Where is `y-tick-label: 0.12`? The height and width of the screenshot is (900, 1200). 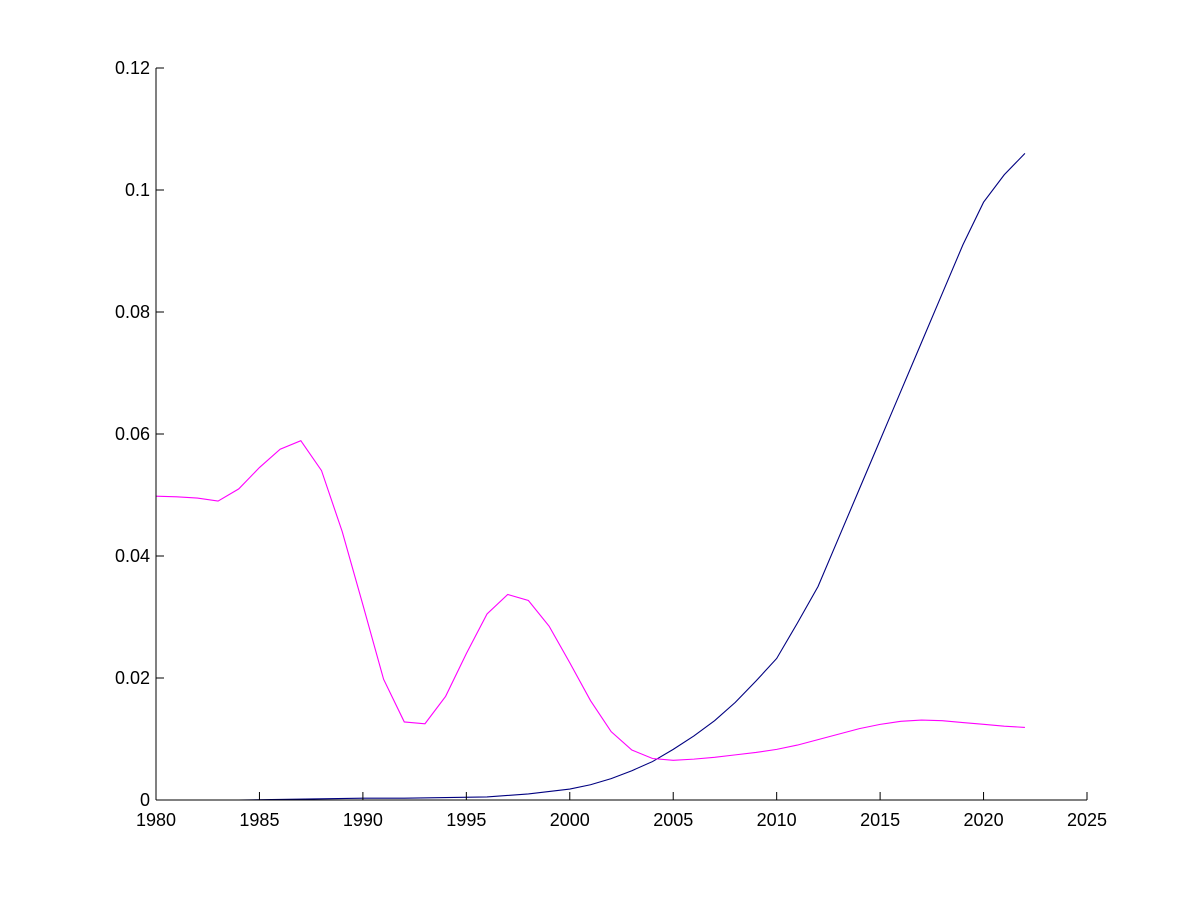
y-tick-label: 0.12 is located at coordinates (132, 68).